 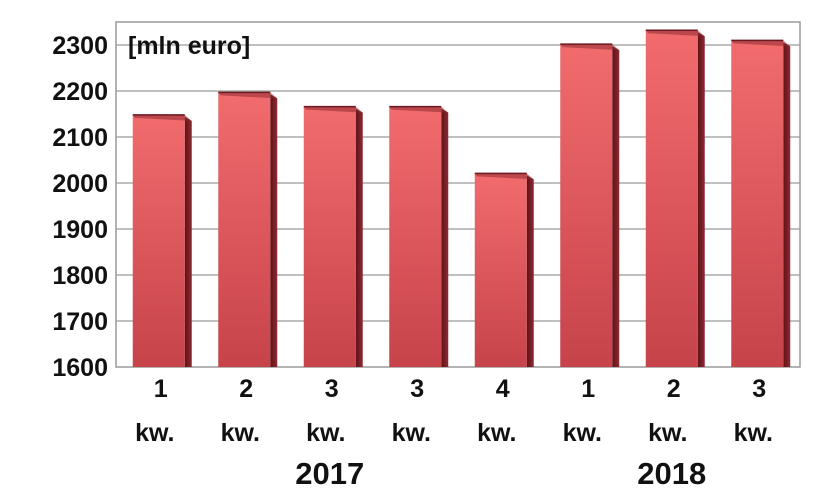 I want to click on y-tick-label: 2300, so click(x=80, y=46).